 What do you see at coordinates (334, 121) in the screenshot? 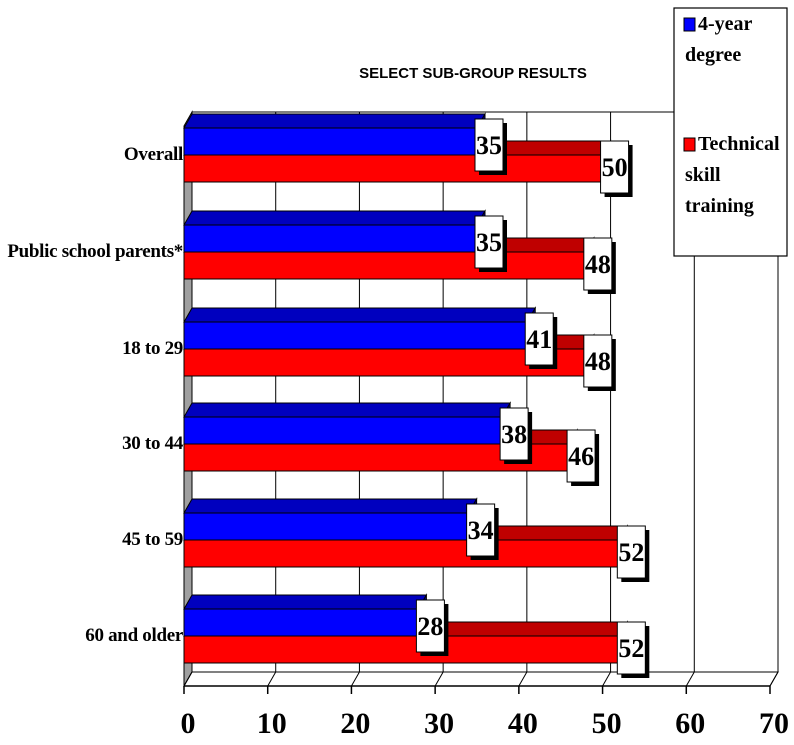
I see `bar-series1-0-top` at bounding box center [334, 121].